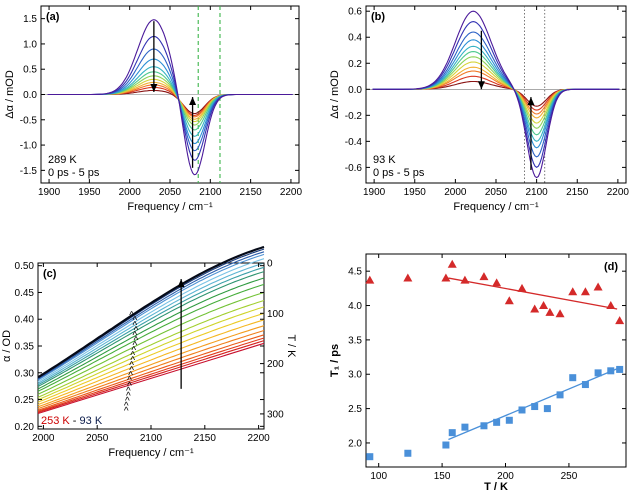 This screenshot has width=642, height=498. I want to click on y-axis-label-b: Δα / mOD, so click(335, 94).